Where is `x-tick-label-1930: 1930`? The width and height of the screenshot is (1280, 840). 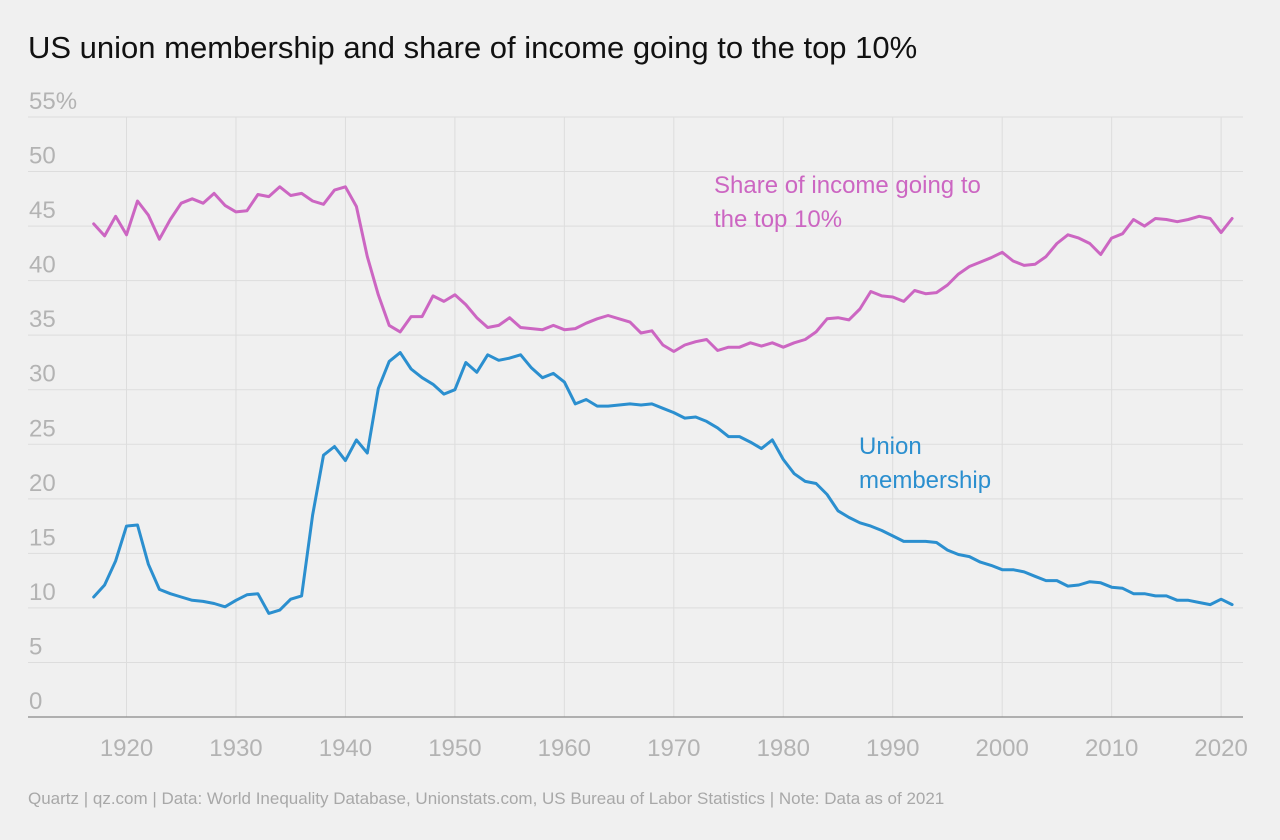
x-tick-label-1930: 1930 is located at coordinates (235, 748).